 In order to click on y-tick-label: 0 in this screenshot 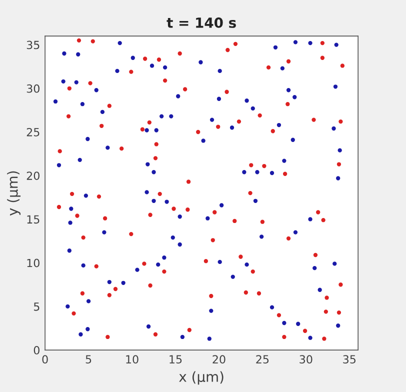, I will do `click(37, 350)`.